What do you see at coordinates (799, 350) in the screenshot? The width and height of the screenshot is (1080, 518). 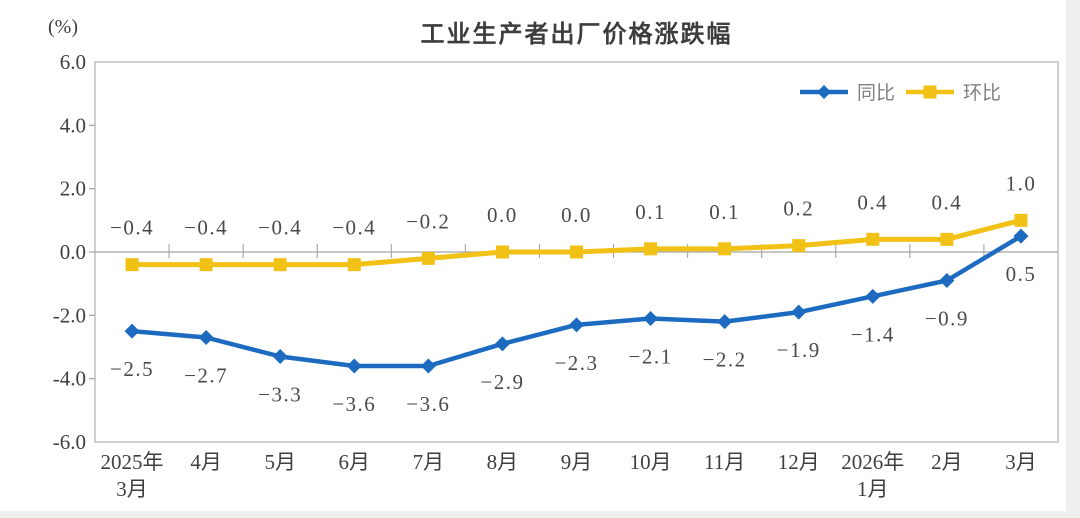 I see `data-label: −1.9` at bounding box center [799, 350].